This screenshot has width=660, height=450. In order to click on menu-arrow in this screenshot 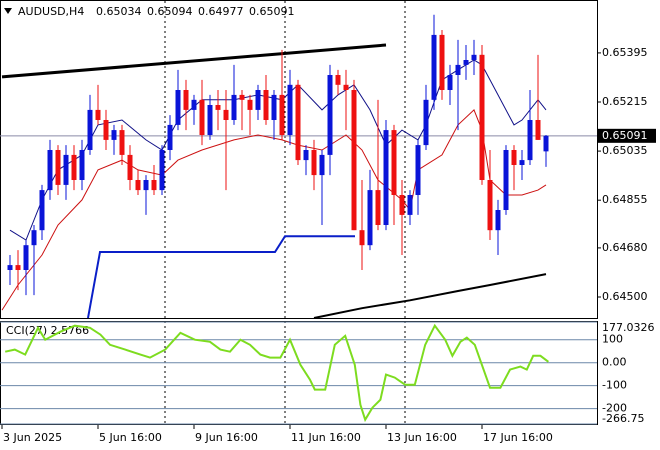, I will do `click(8, 11)`.